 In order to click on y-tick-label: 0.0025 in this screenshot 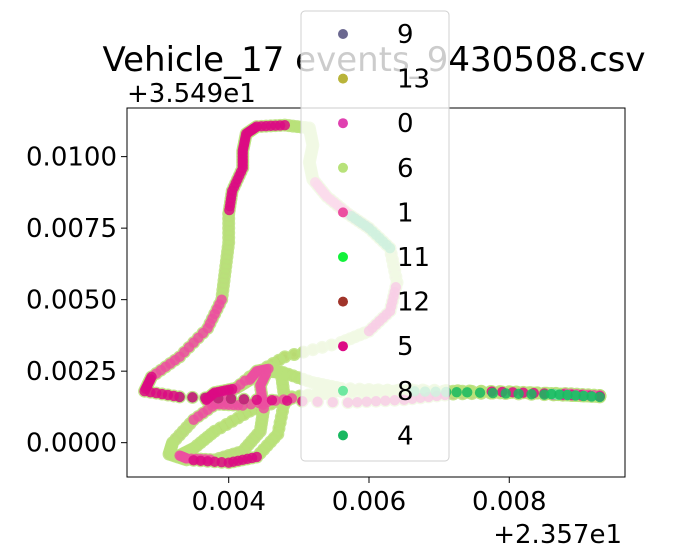, I will do `click(71, 372)`.